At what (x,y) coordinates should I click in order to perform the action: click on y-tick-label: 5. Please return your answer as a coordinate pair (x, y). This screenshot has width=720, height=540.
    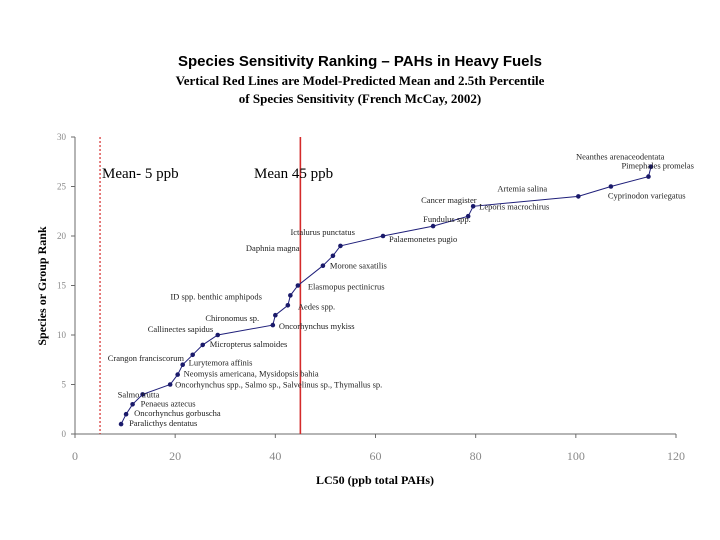
    Looking at the image, I should click on (64, 385).